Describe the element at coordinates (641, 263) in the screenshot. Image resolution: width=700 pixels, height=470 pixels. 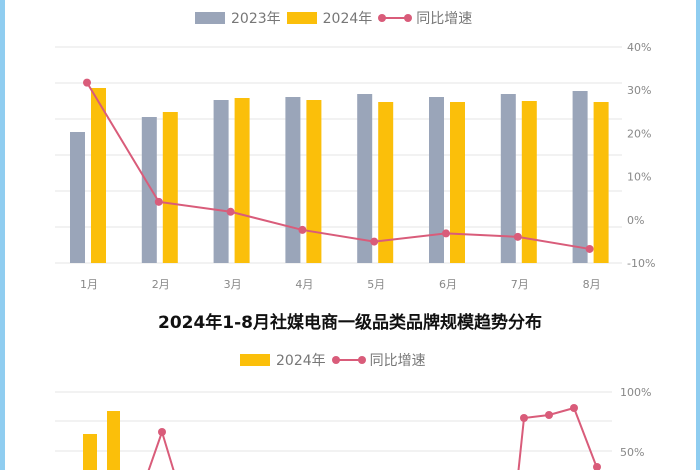
I see `y-axis-label: -10%` at that location.